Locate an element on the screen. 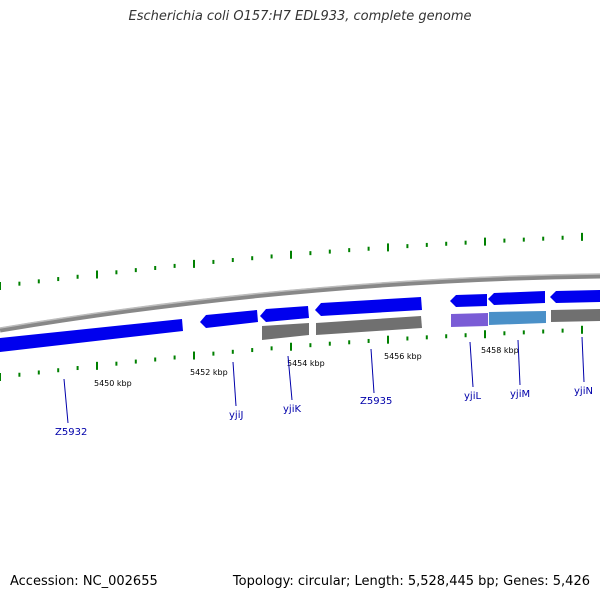 The image size is (600, 600). scale-label-5454: 5454 kbp is located at coordinates (306, 363).